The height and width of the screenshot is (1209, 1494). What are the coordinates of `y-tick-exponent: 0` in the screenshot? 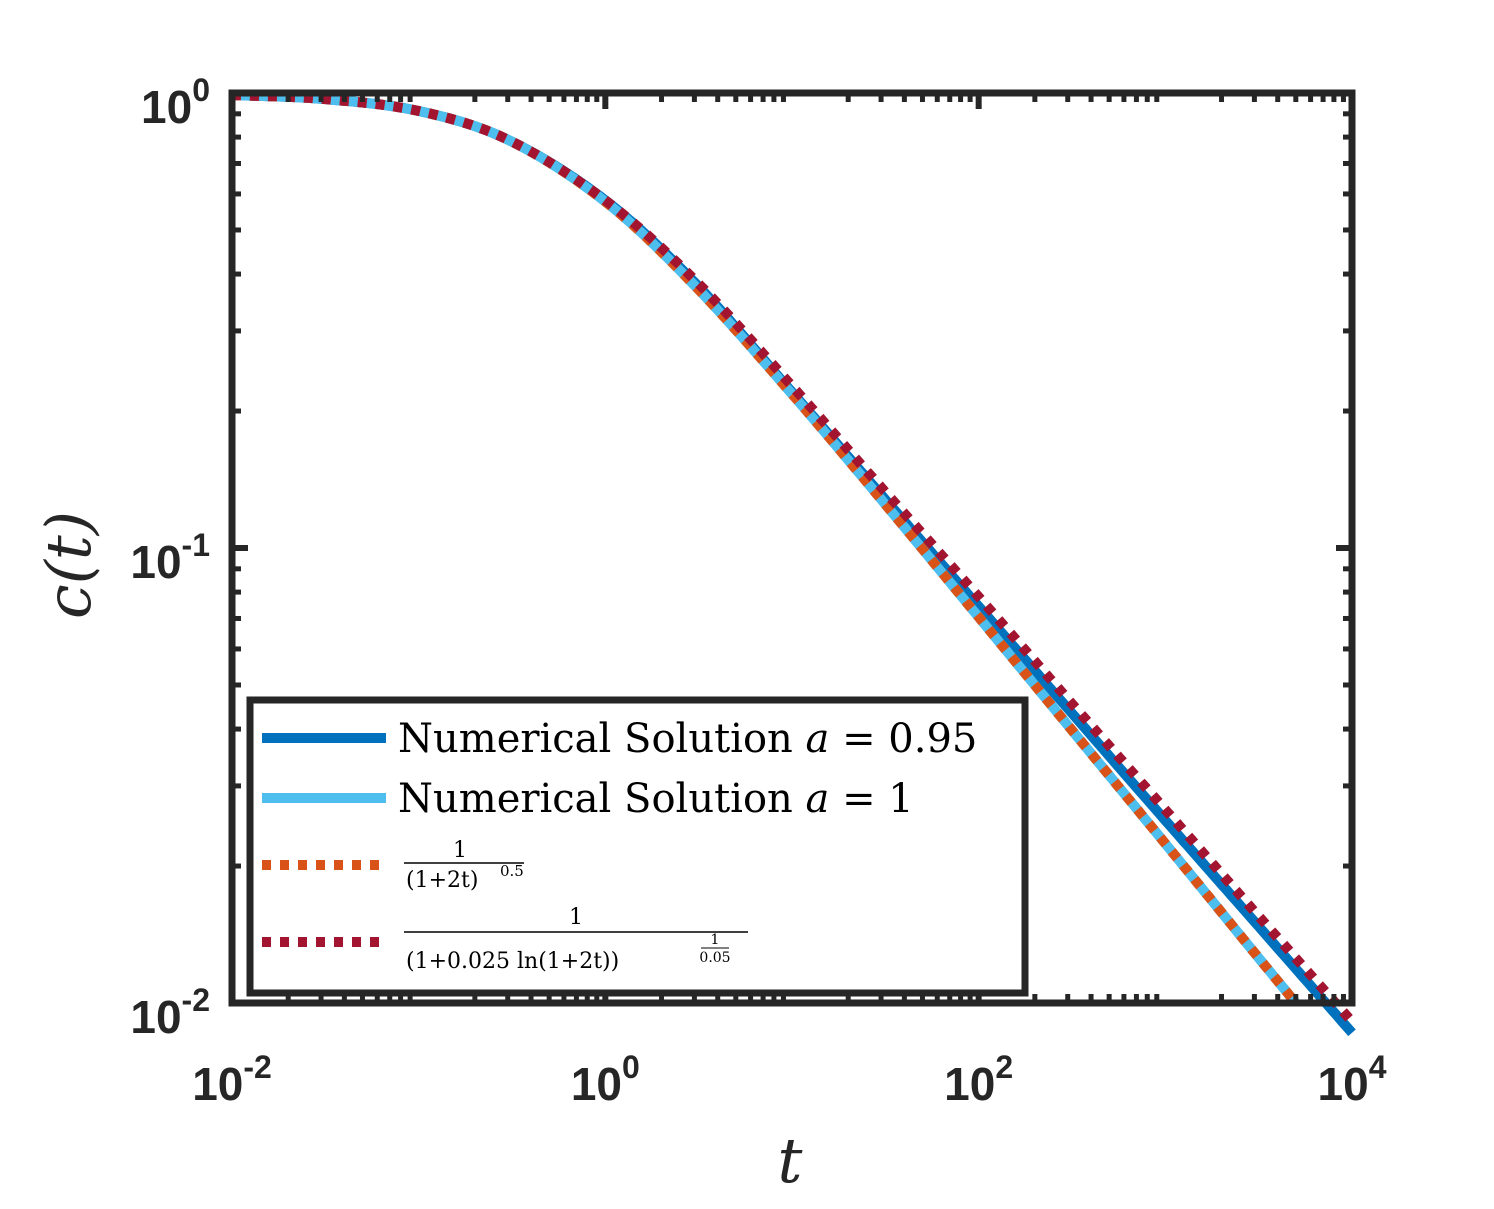 It's located at (201, 90).